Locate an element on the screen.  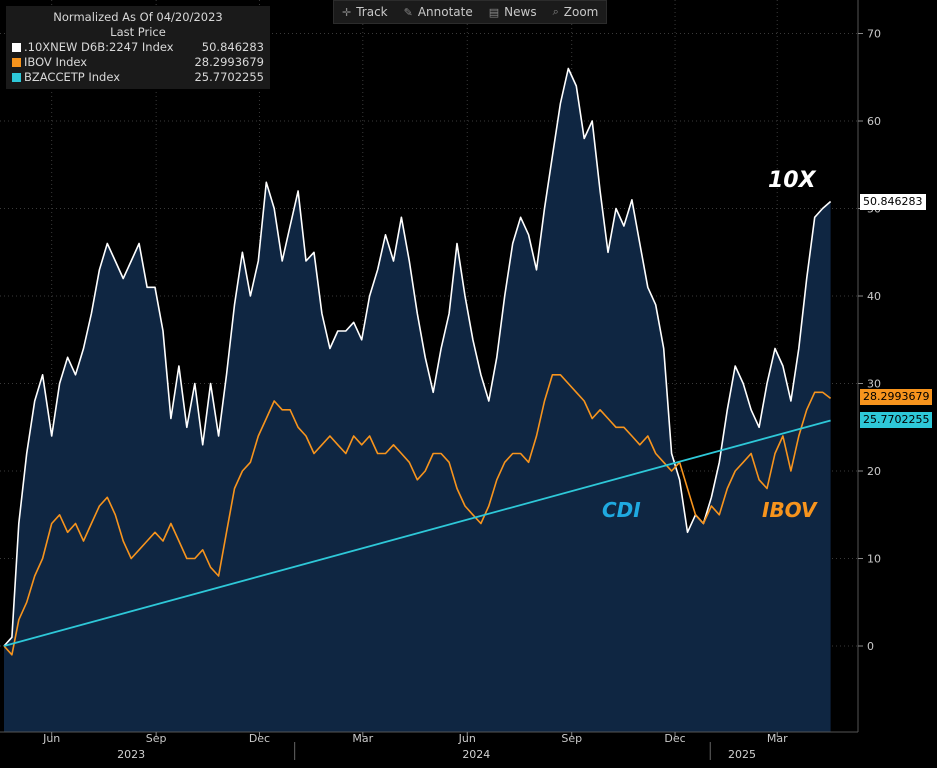
x-year-label: 2023 is located at coordinates (131, 754).